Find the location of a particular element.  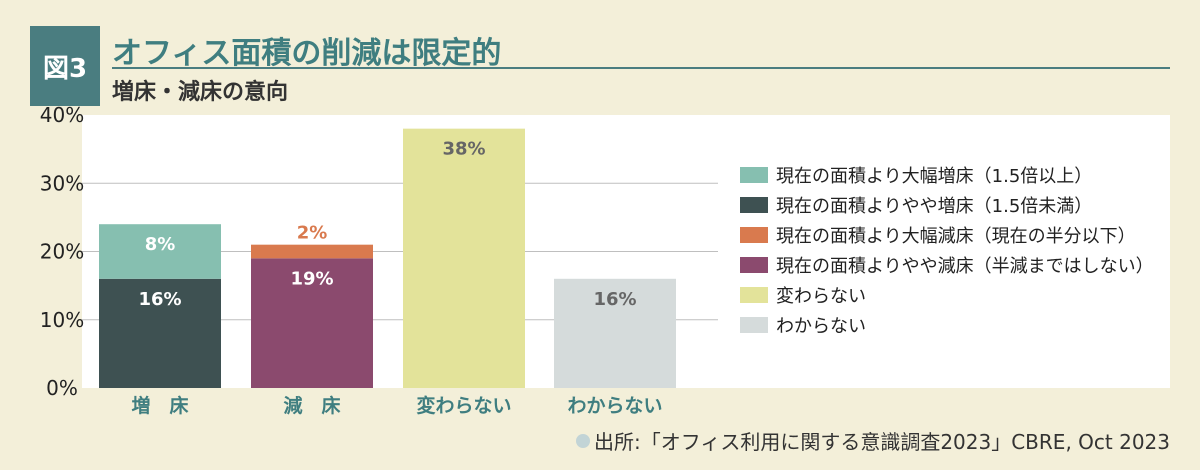

y-tick-label: 10% is located at coordinates (62, 320).